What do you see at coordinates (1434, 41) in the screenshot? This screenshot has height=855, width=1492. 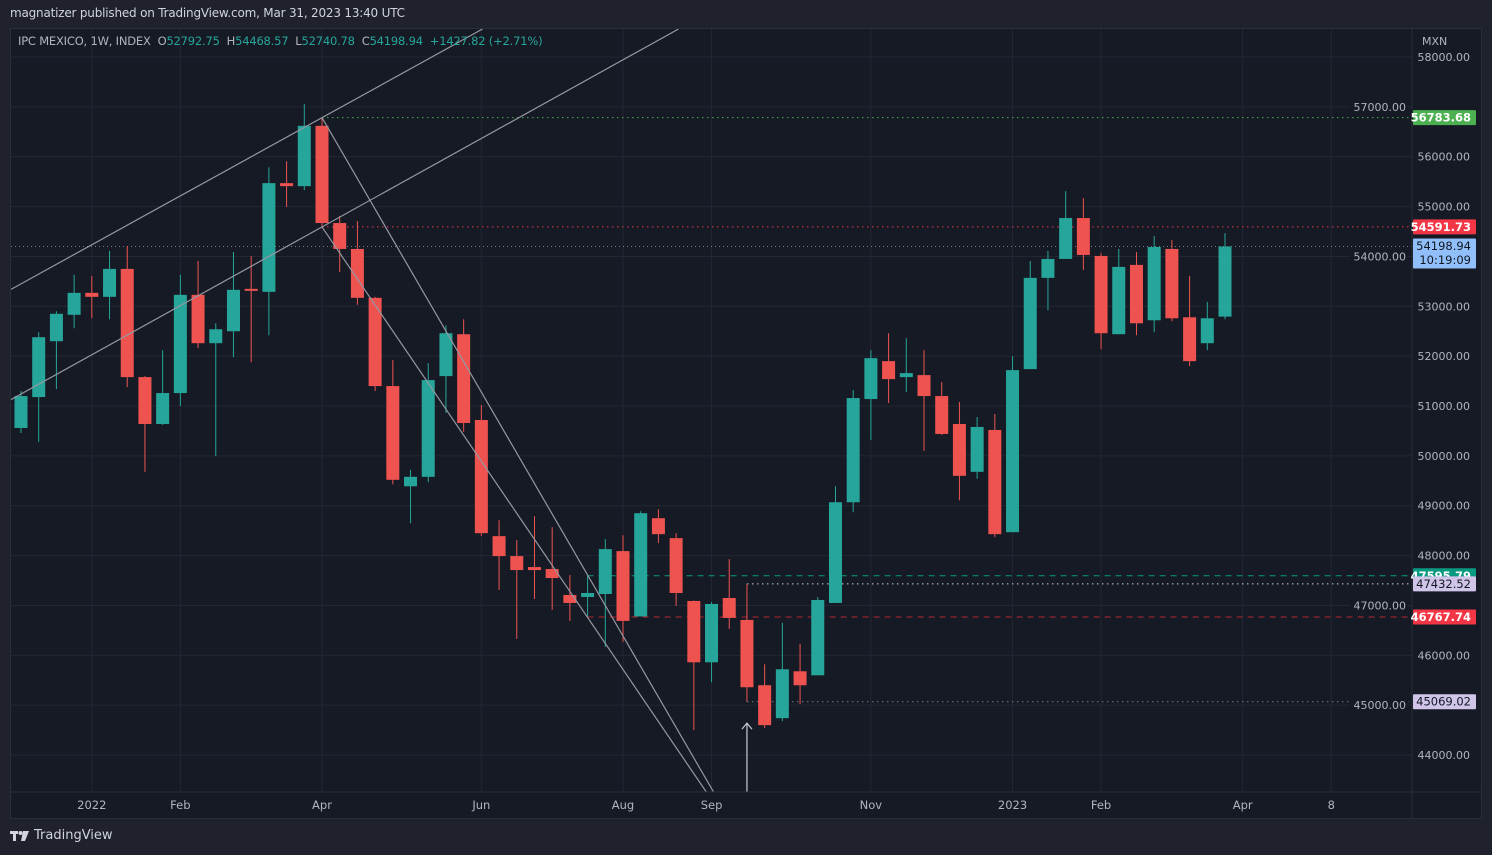 I see `currency-label: MXN` at bounding box center [1434, 41].